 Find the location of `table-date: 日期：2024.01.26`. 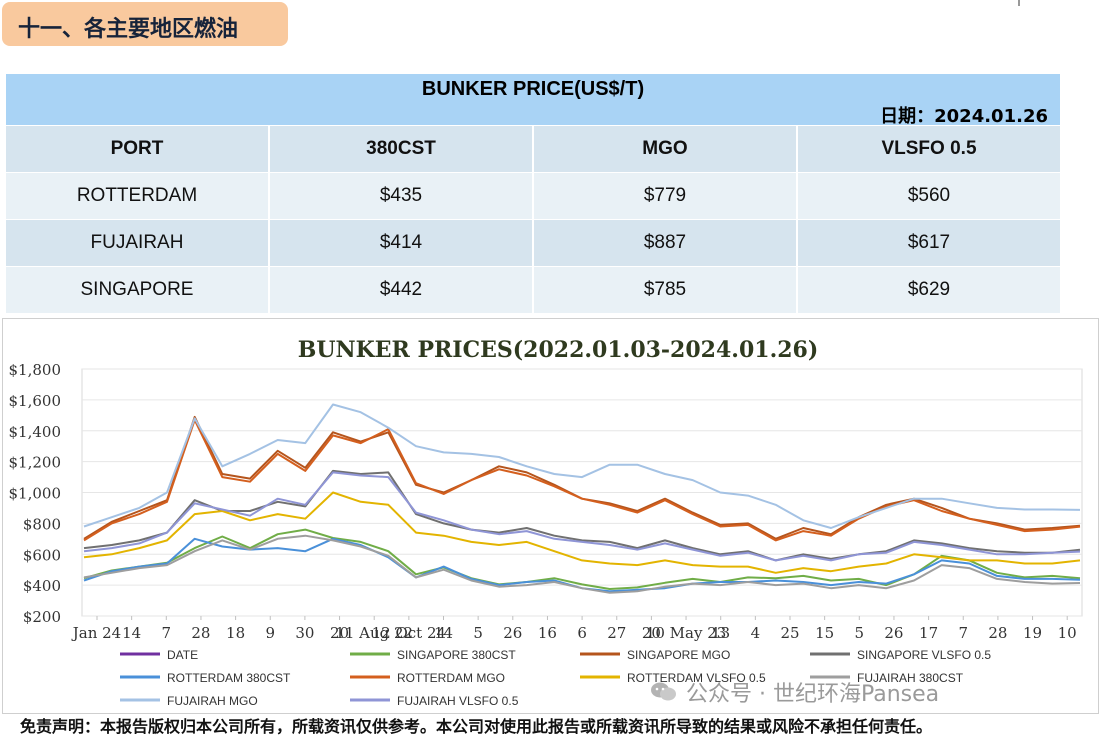

table-date: 日期：2024.01.26 is located at coordinates (964, 115).